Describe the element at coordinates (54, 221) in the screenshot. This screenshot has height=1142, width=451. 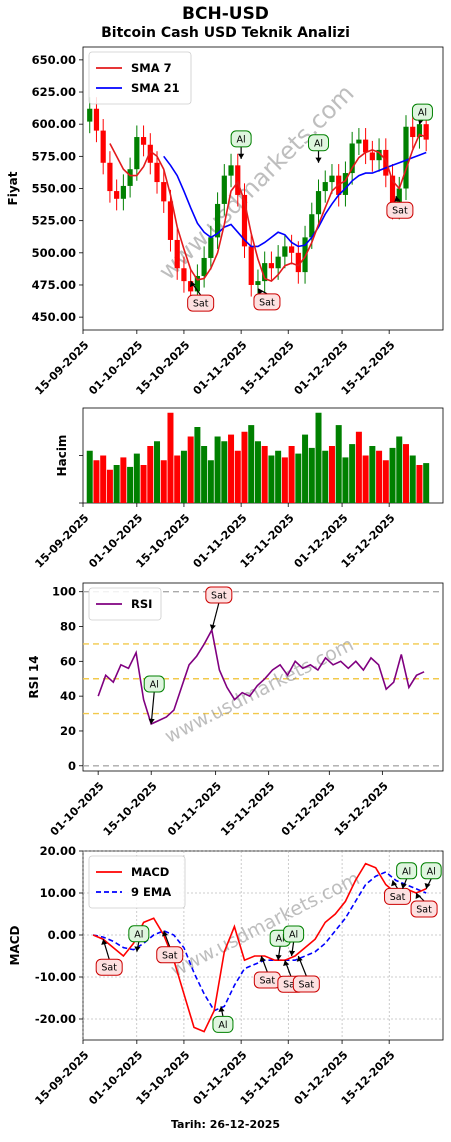
I see `y-tick-label: 525.00` at that location.